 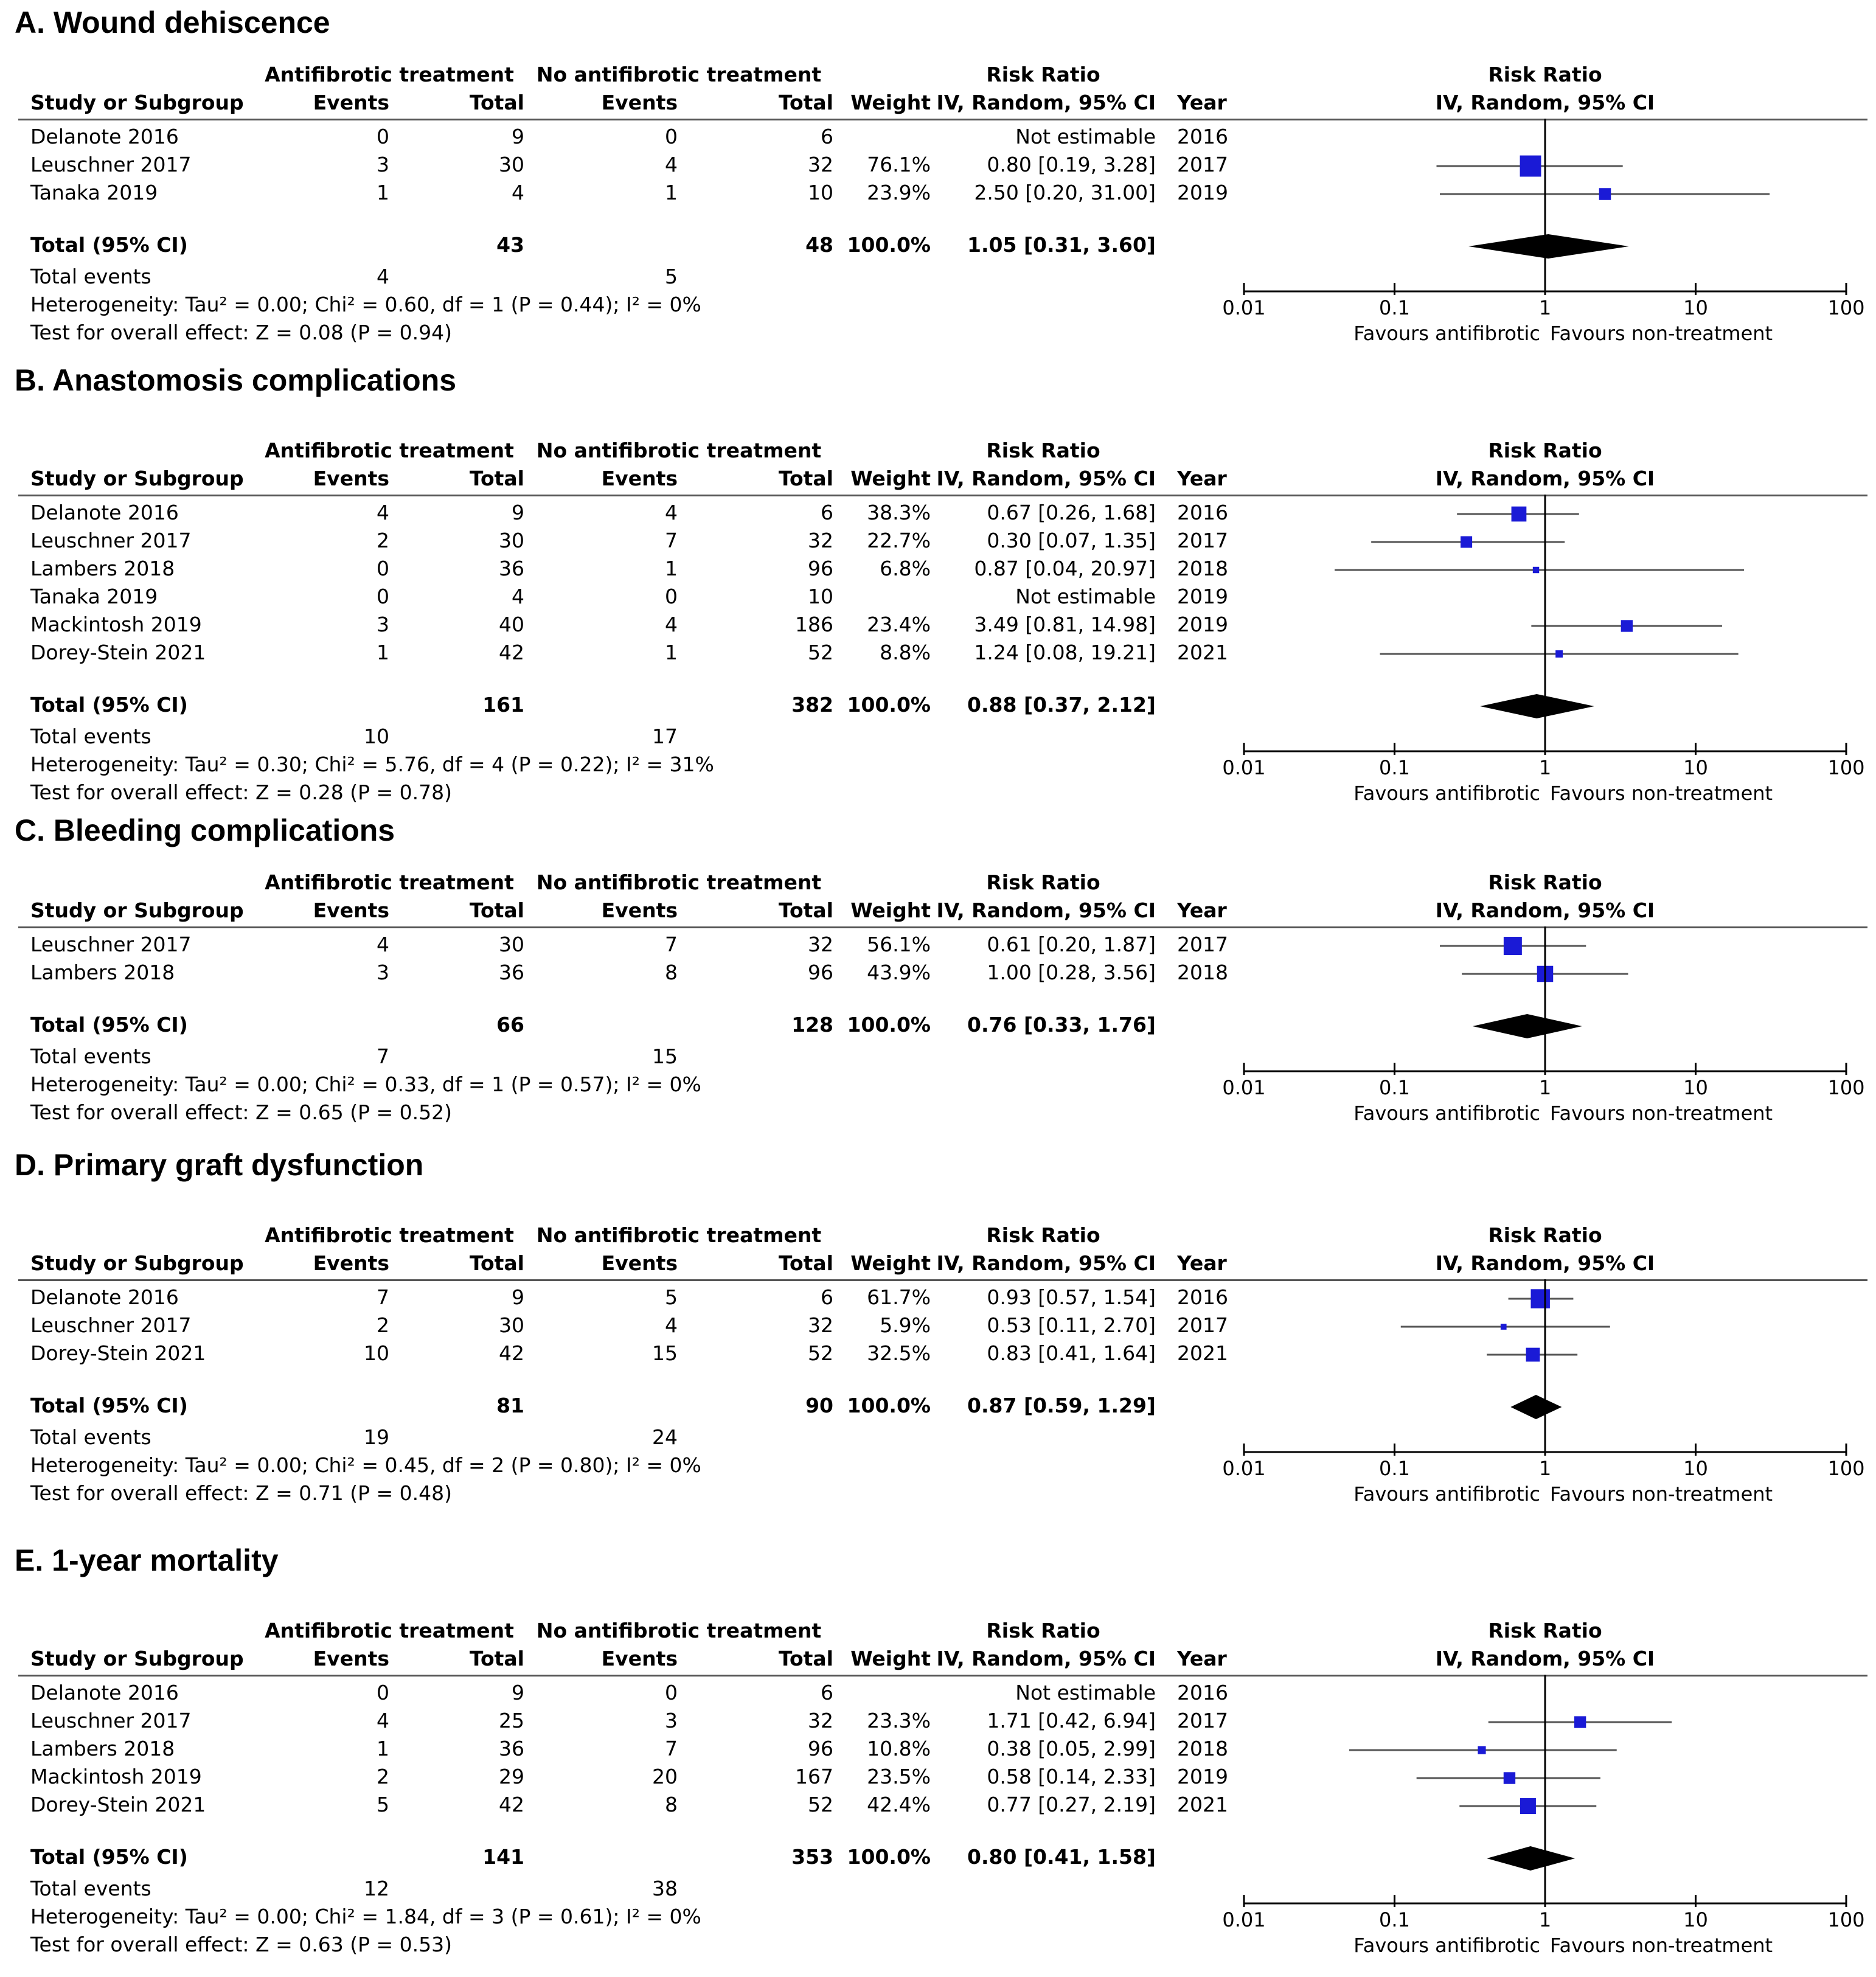 I want to click on axis-tick-label: 0.01, so click(x=1243, y=308).